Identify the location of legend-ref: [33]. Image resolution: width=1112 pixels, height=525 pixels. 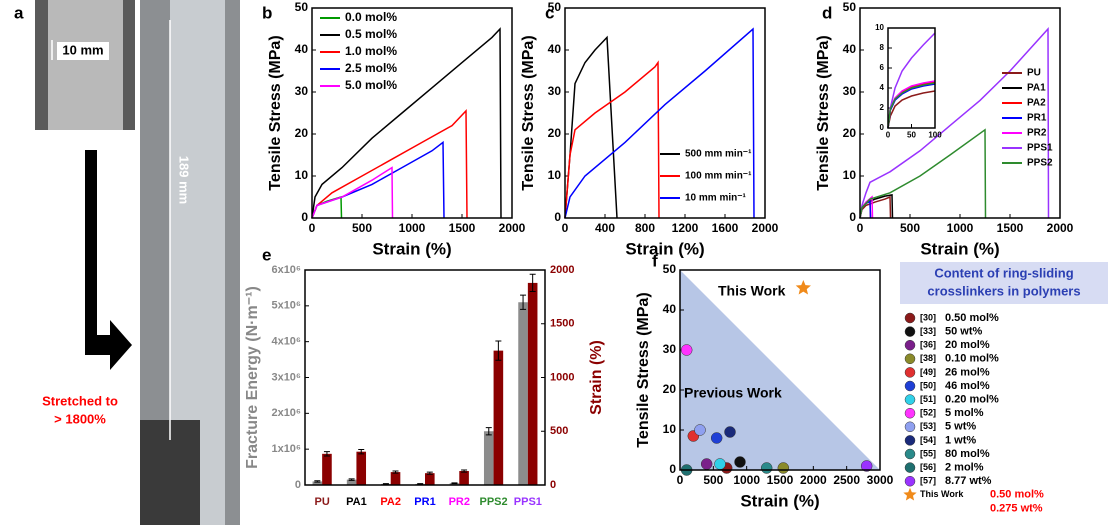
(928, 331).